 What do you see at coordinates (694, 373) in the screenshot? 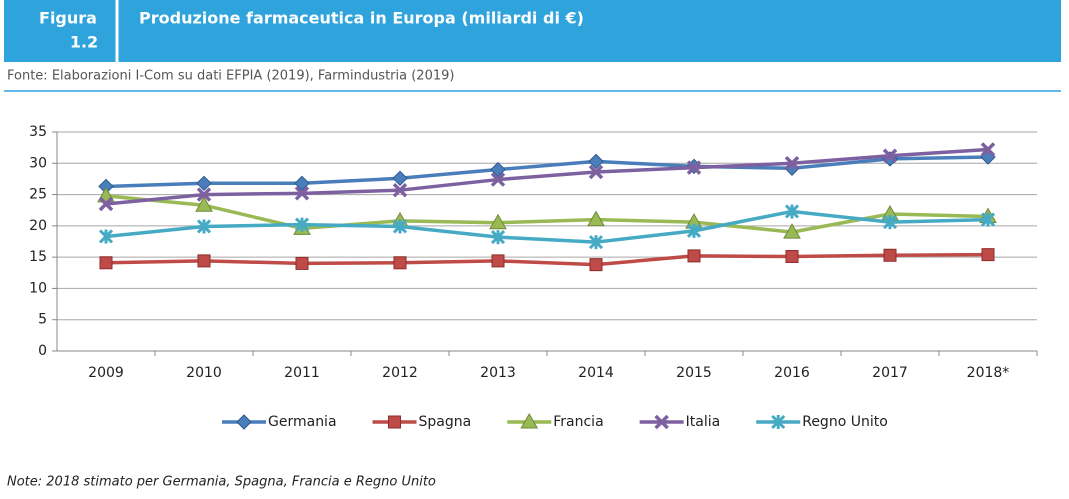
I see `x-tick-label: 2015` at bounding box center [694, 373].